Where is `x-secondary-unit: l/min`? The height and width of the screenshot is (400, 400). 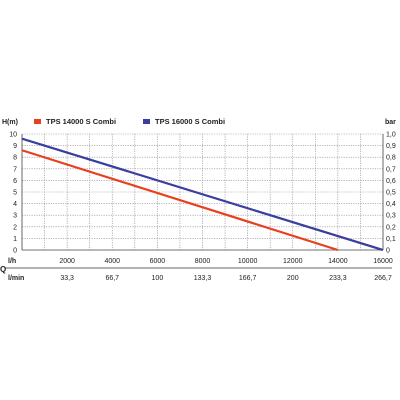 x-secondary-unit: l/min is located at coordinates (16, 278).